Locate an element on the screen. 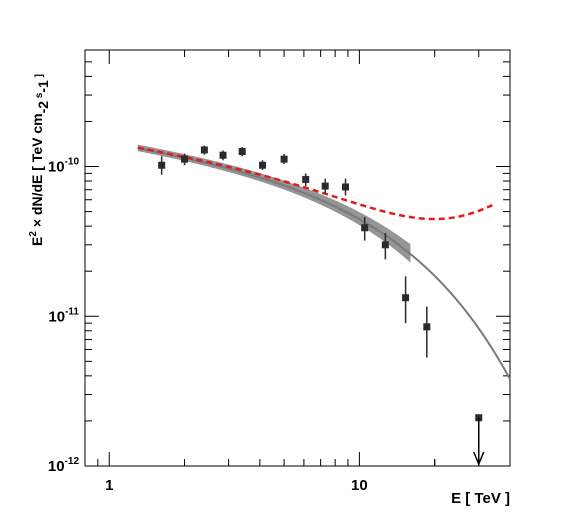  fit-uncertainty-band is located at coordinates (274, 203).